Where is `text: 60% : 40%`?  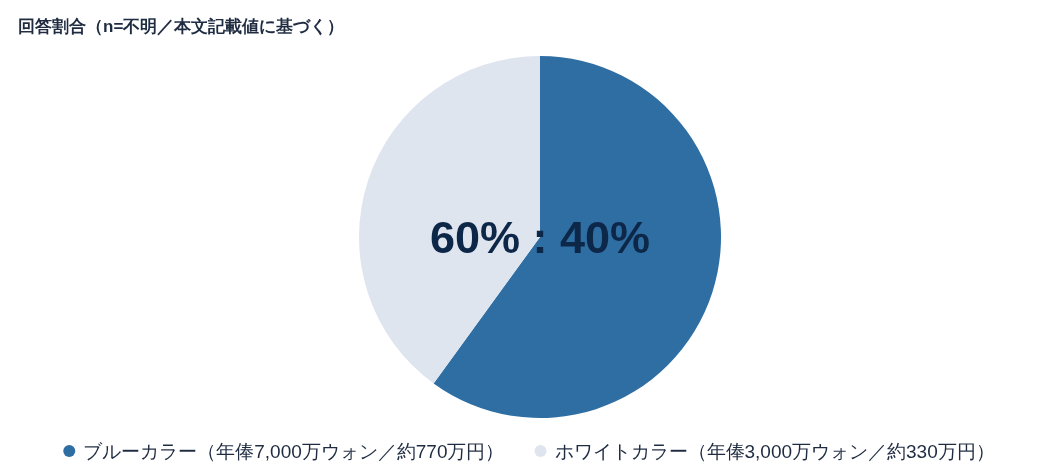
text: 60% : 40% is located at coordinates (540, 237).